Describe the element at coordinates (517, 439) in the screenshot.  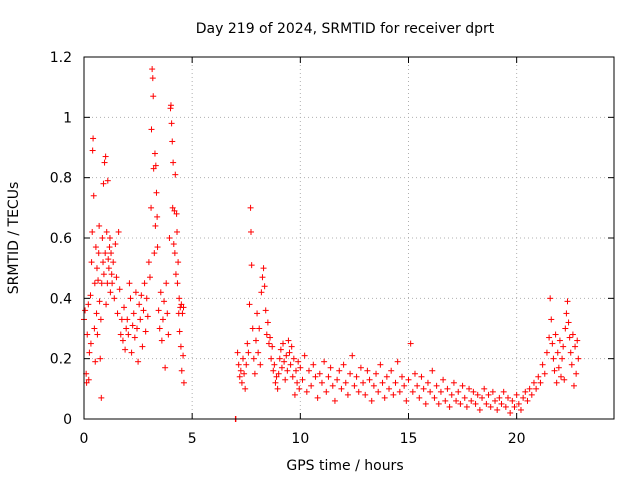
I see `x-tick-label: 20` at that location.